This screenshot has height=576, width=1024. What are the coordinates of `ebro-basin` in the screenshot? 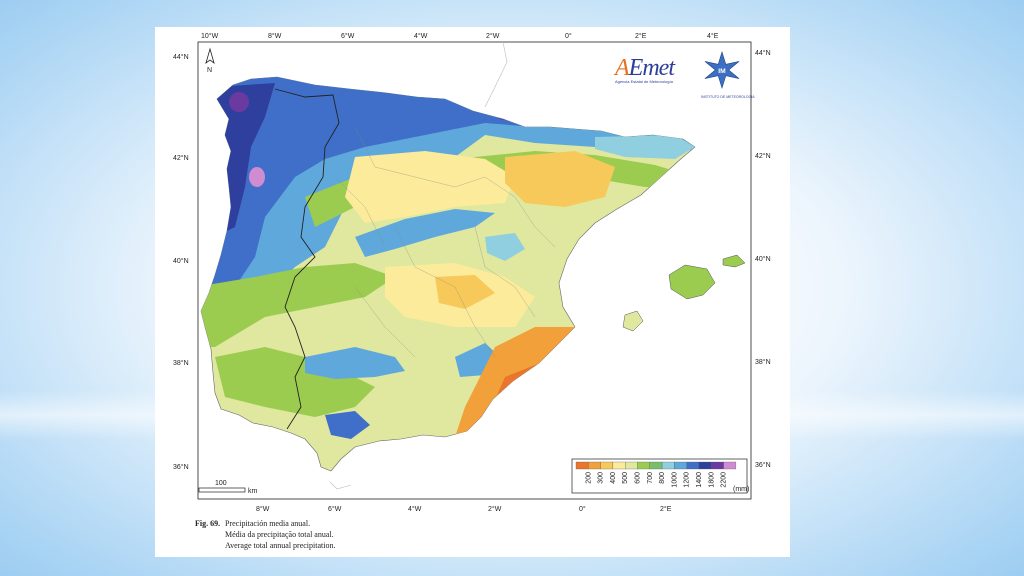 It's located at (560, 179).